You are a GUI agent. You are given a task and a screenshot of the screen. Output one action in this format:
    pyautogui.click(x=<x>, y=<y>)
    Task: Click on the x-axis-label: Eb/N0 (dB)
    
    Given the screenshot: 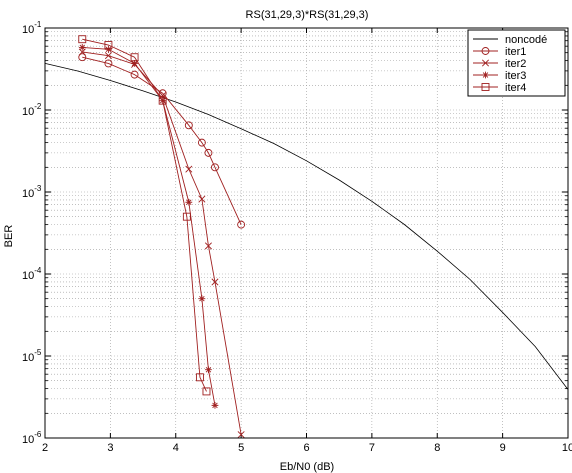 What is the action you would take?
    pyautogui.click(x=307, y=467)
    